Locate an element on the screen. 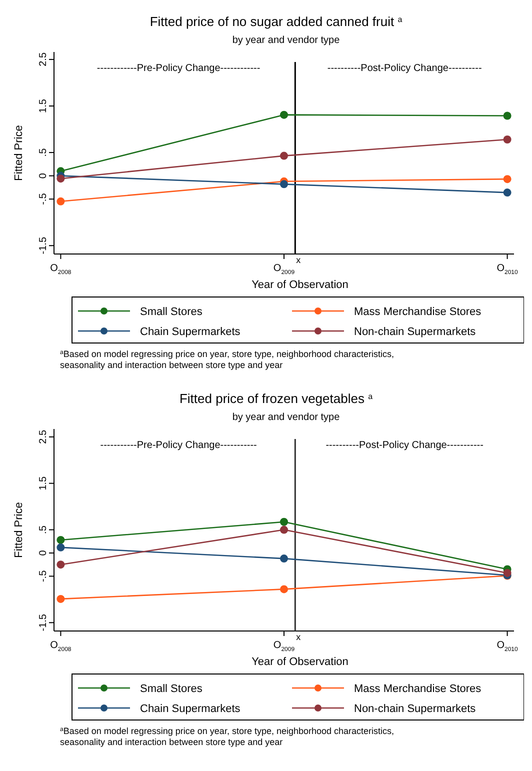  annotation: ------------Pre-Policy Change------------ is located at coordinates (178, 68).